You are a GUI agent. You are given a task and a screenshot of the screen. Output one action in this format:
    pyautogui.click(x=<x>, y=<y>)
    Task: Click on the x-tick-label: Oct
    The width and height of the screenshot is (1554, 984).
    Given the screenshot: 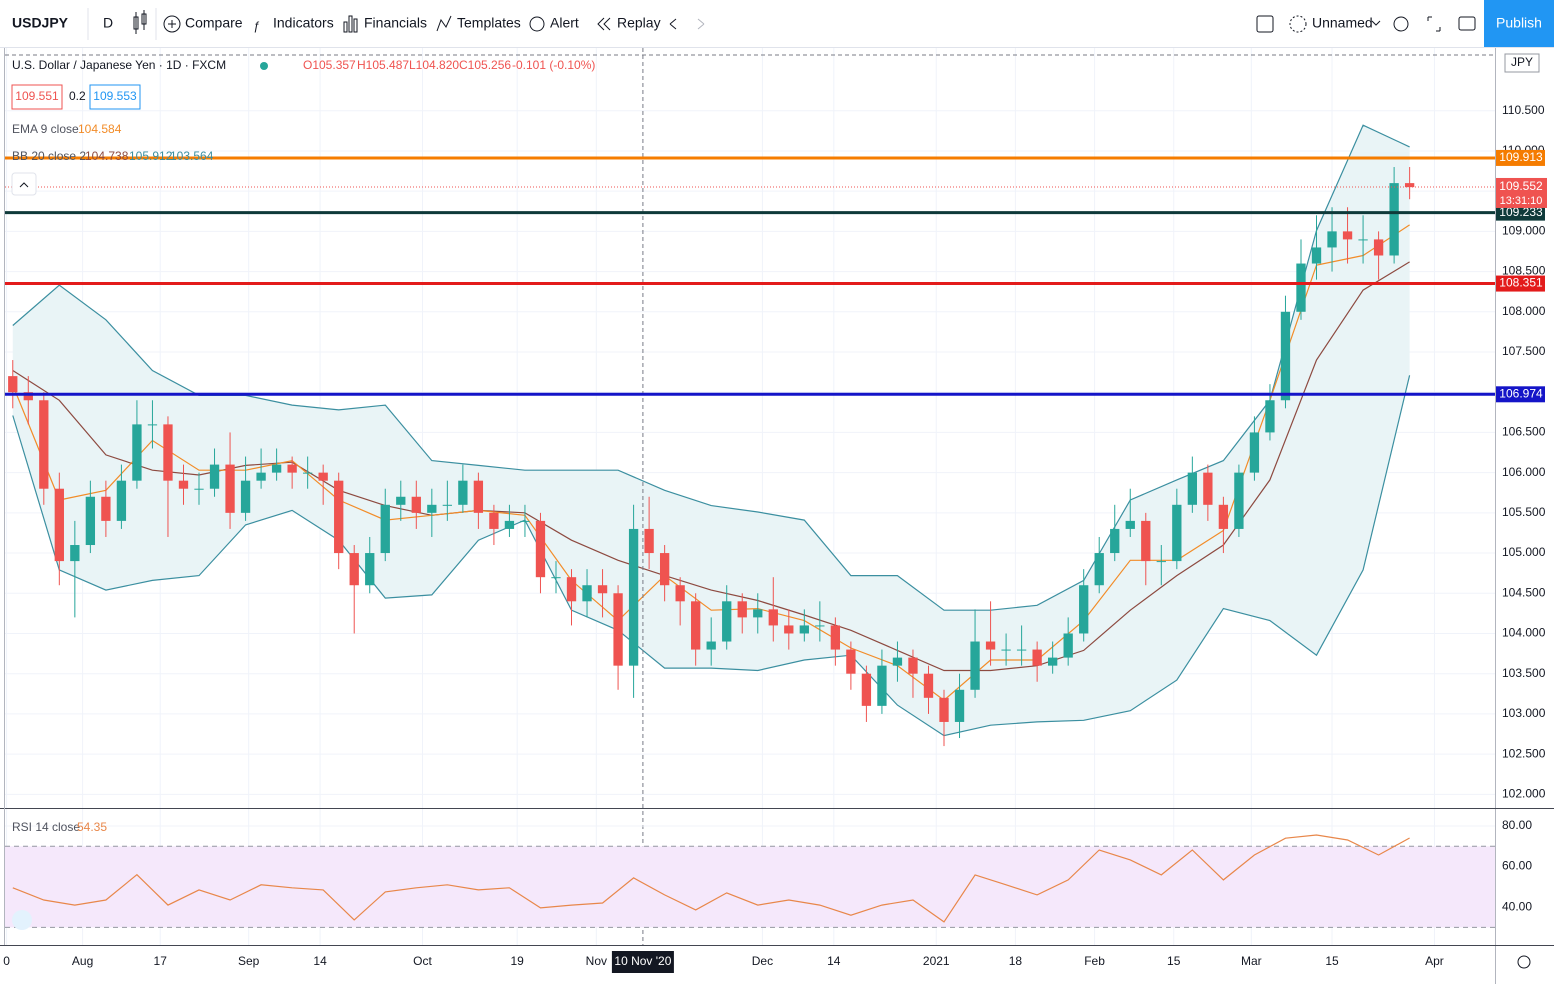 What is the action you would take?
    pyautogui.click(x=422, y=961)
    